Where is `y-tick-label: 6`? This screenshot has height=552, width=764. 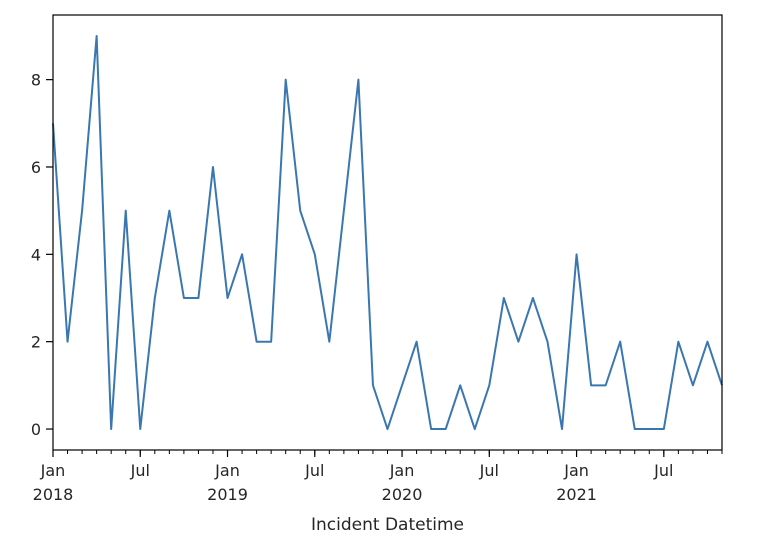
y-tick-label: 6 is located at coordinates (36, 167).